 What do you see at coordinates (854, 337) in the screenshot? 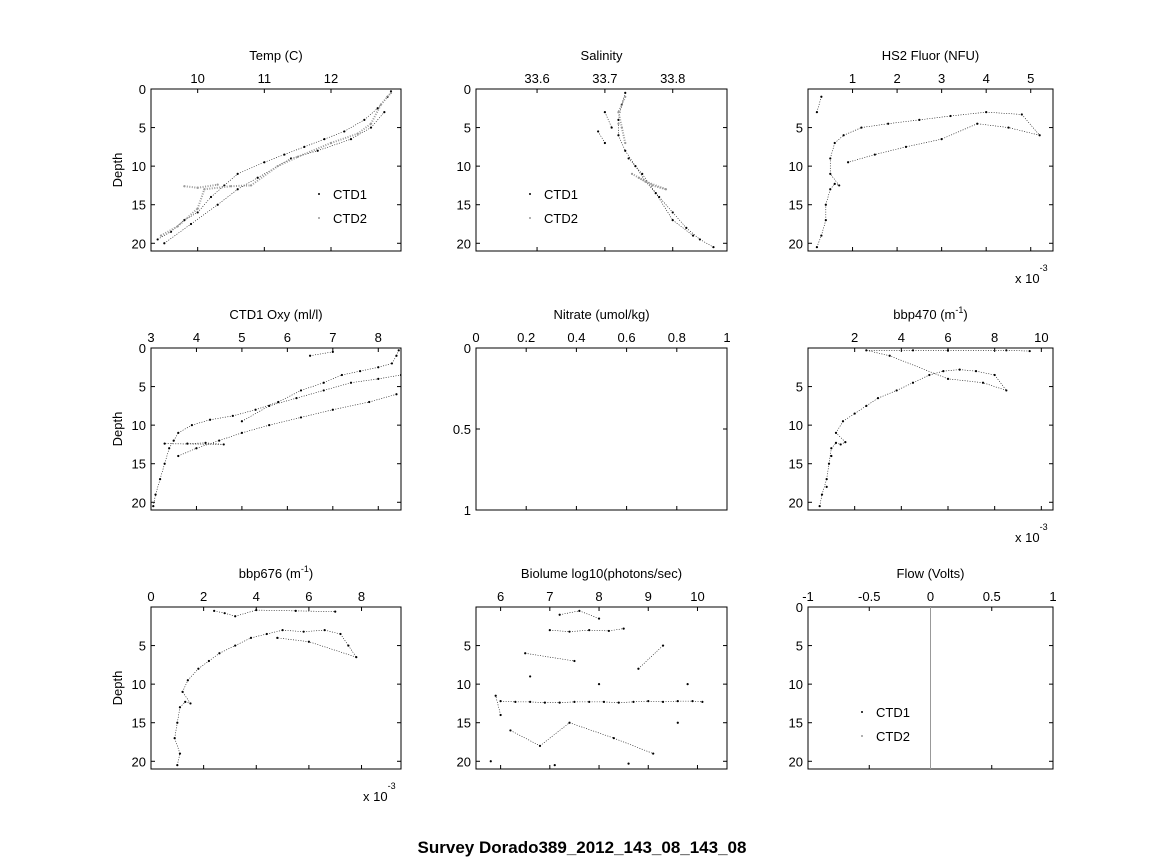
I see `x-tick-label: 2` at bounding box center [854, 337].